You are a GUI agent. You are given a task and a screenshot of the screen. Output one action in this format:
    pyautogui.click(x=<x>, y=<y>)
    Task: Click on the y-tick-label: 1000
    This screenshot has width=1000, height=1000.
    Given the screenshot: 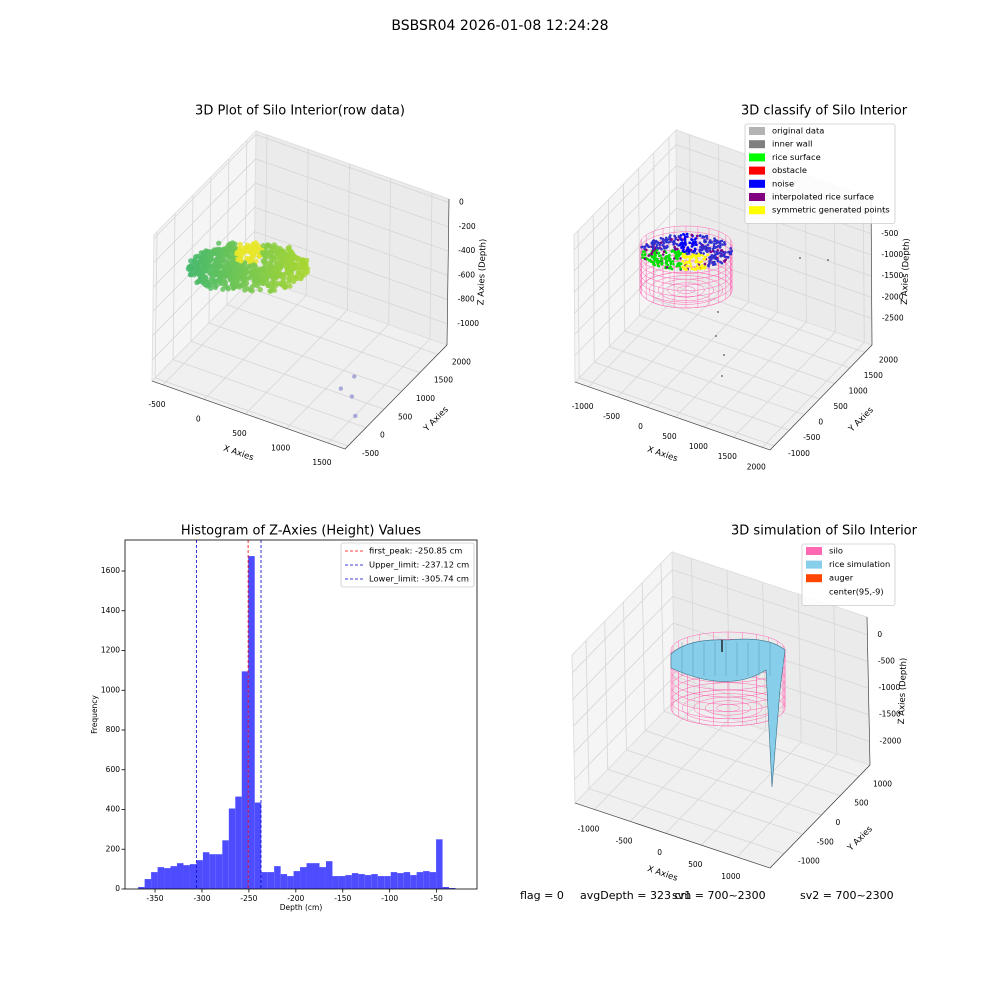 What is the action you would take?
    pyautogui.click(x=110, y=689)
    